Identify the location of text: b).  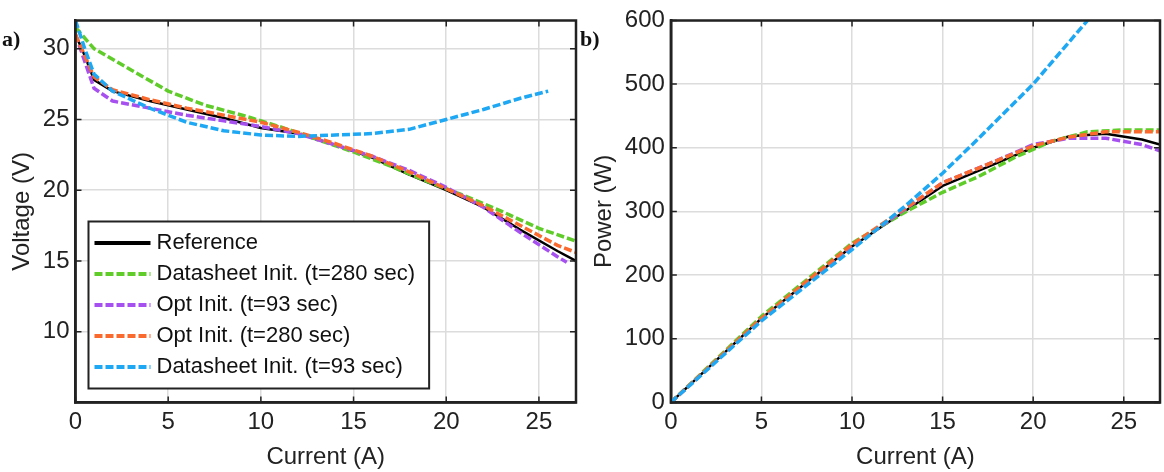
(590, 38).